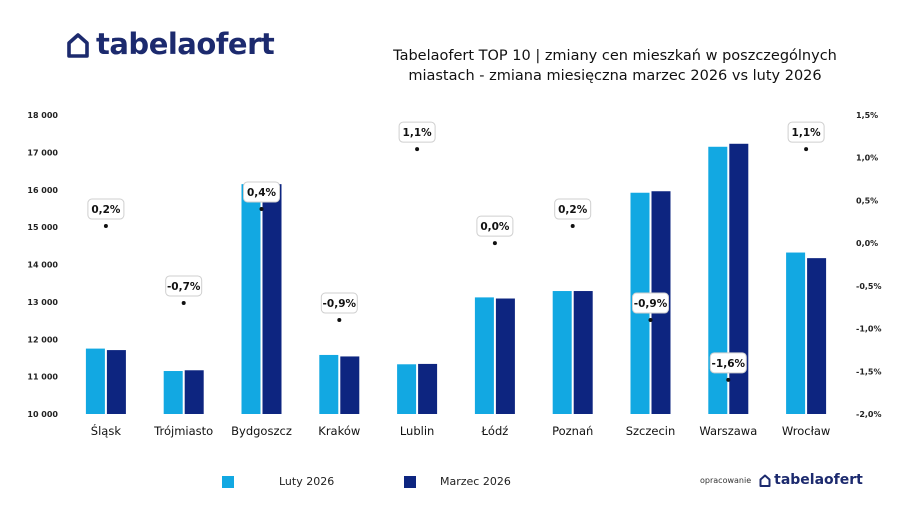 The width and height of the screenshot is (920, 517). What do you see at coordinates (651, 431) in the screenshot?
I see `x-tick-label: Szczecin` at bounding box center [651, 431].